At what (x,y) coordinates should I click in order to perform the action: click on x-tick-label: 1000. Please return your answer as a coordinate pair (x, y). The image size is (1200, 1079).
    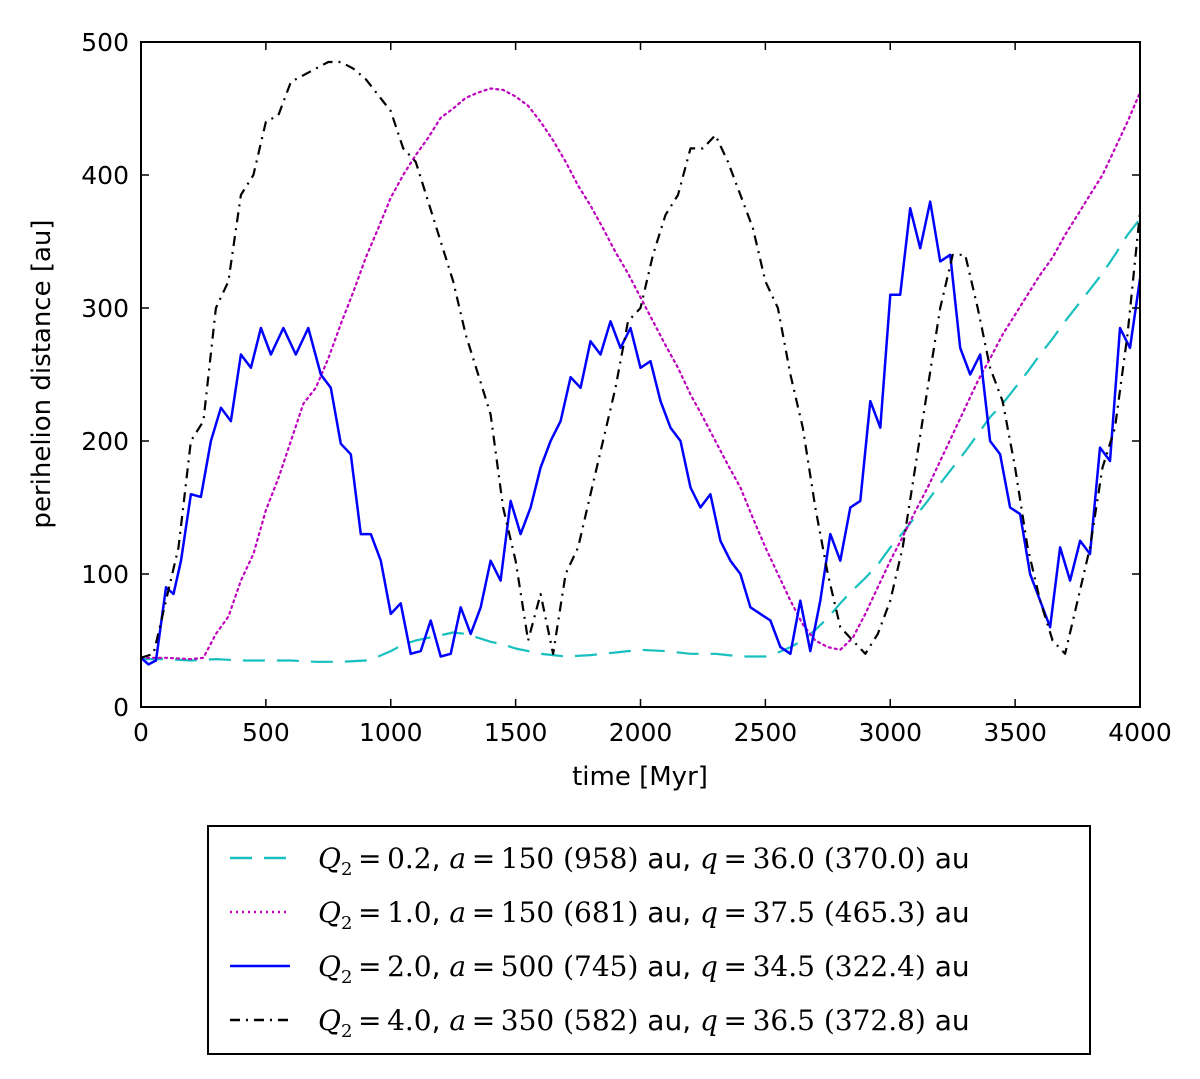
    Looking at the image, I should click on (391, 732).